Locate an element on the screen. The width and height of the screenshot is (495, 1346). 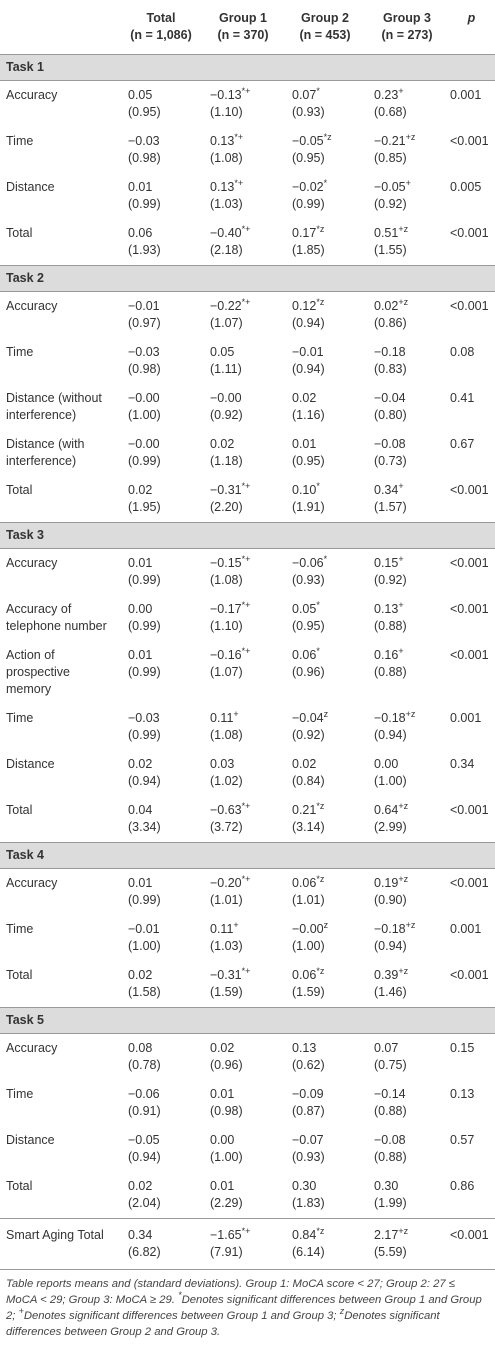
value-cell: −0.02* (0.99) is located at coordinates (325, 196).